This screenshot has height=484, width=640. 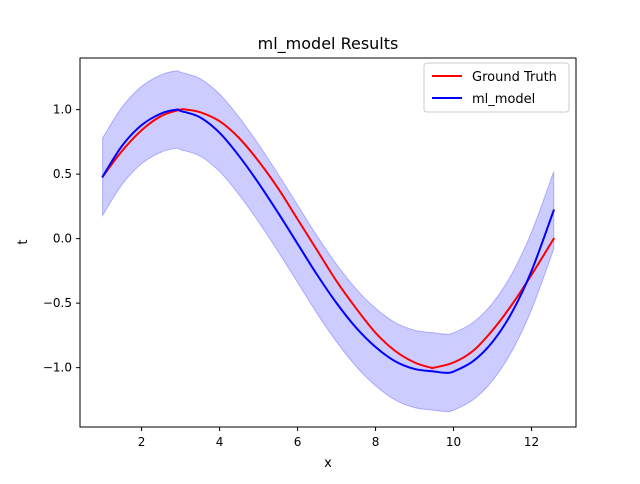 What do you see at coordinates (57, 368) in the screenshot?
I see `y-tick-label: −1.0` at bounding box center [57, 368].